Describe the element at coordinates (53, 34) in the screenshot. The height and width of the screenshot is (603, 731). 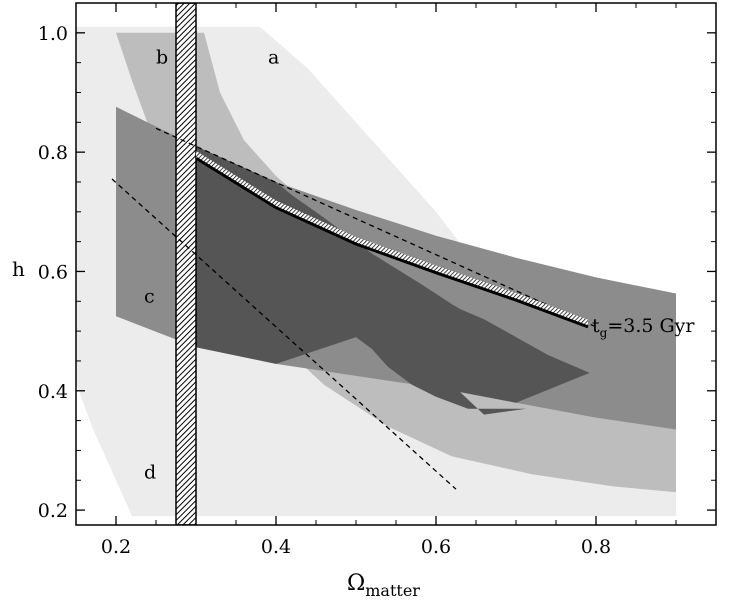
I see `y-tick-label: 1.0` at that location.